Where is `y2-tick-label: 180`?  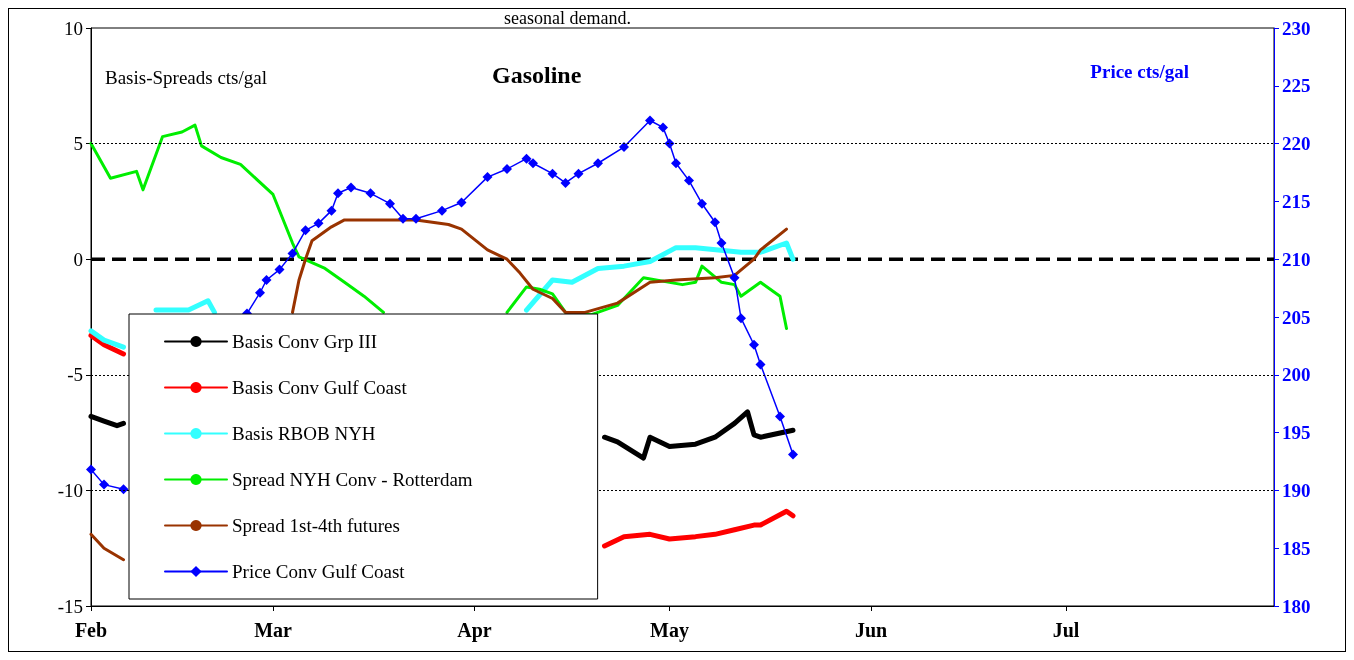 y2-tick-label: 180 is located at coordinates (1296, 606).